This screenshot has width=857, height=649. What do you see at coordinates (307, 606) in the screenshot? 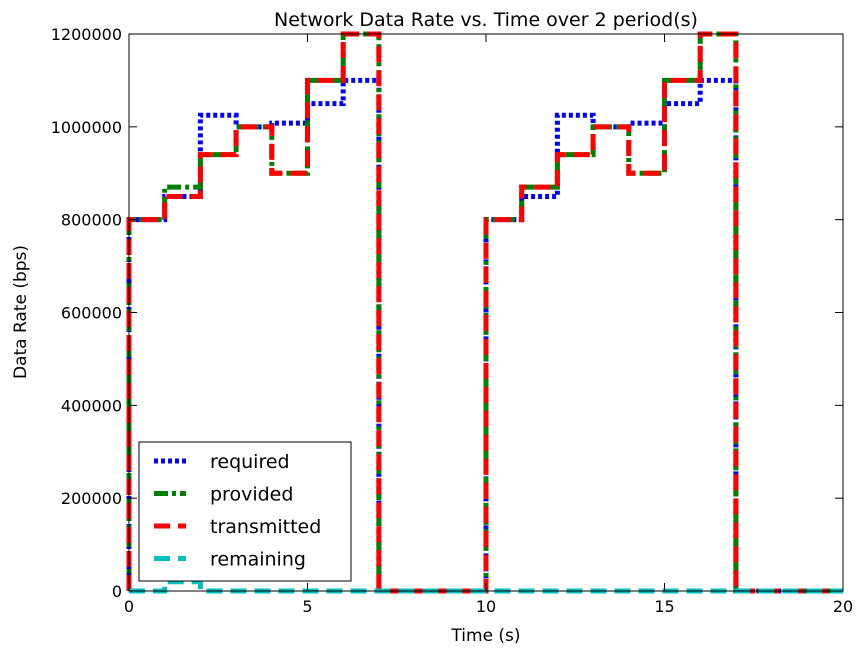
I see `x-tick-label: 5` at bounding box center [307, 606].